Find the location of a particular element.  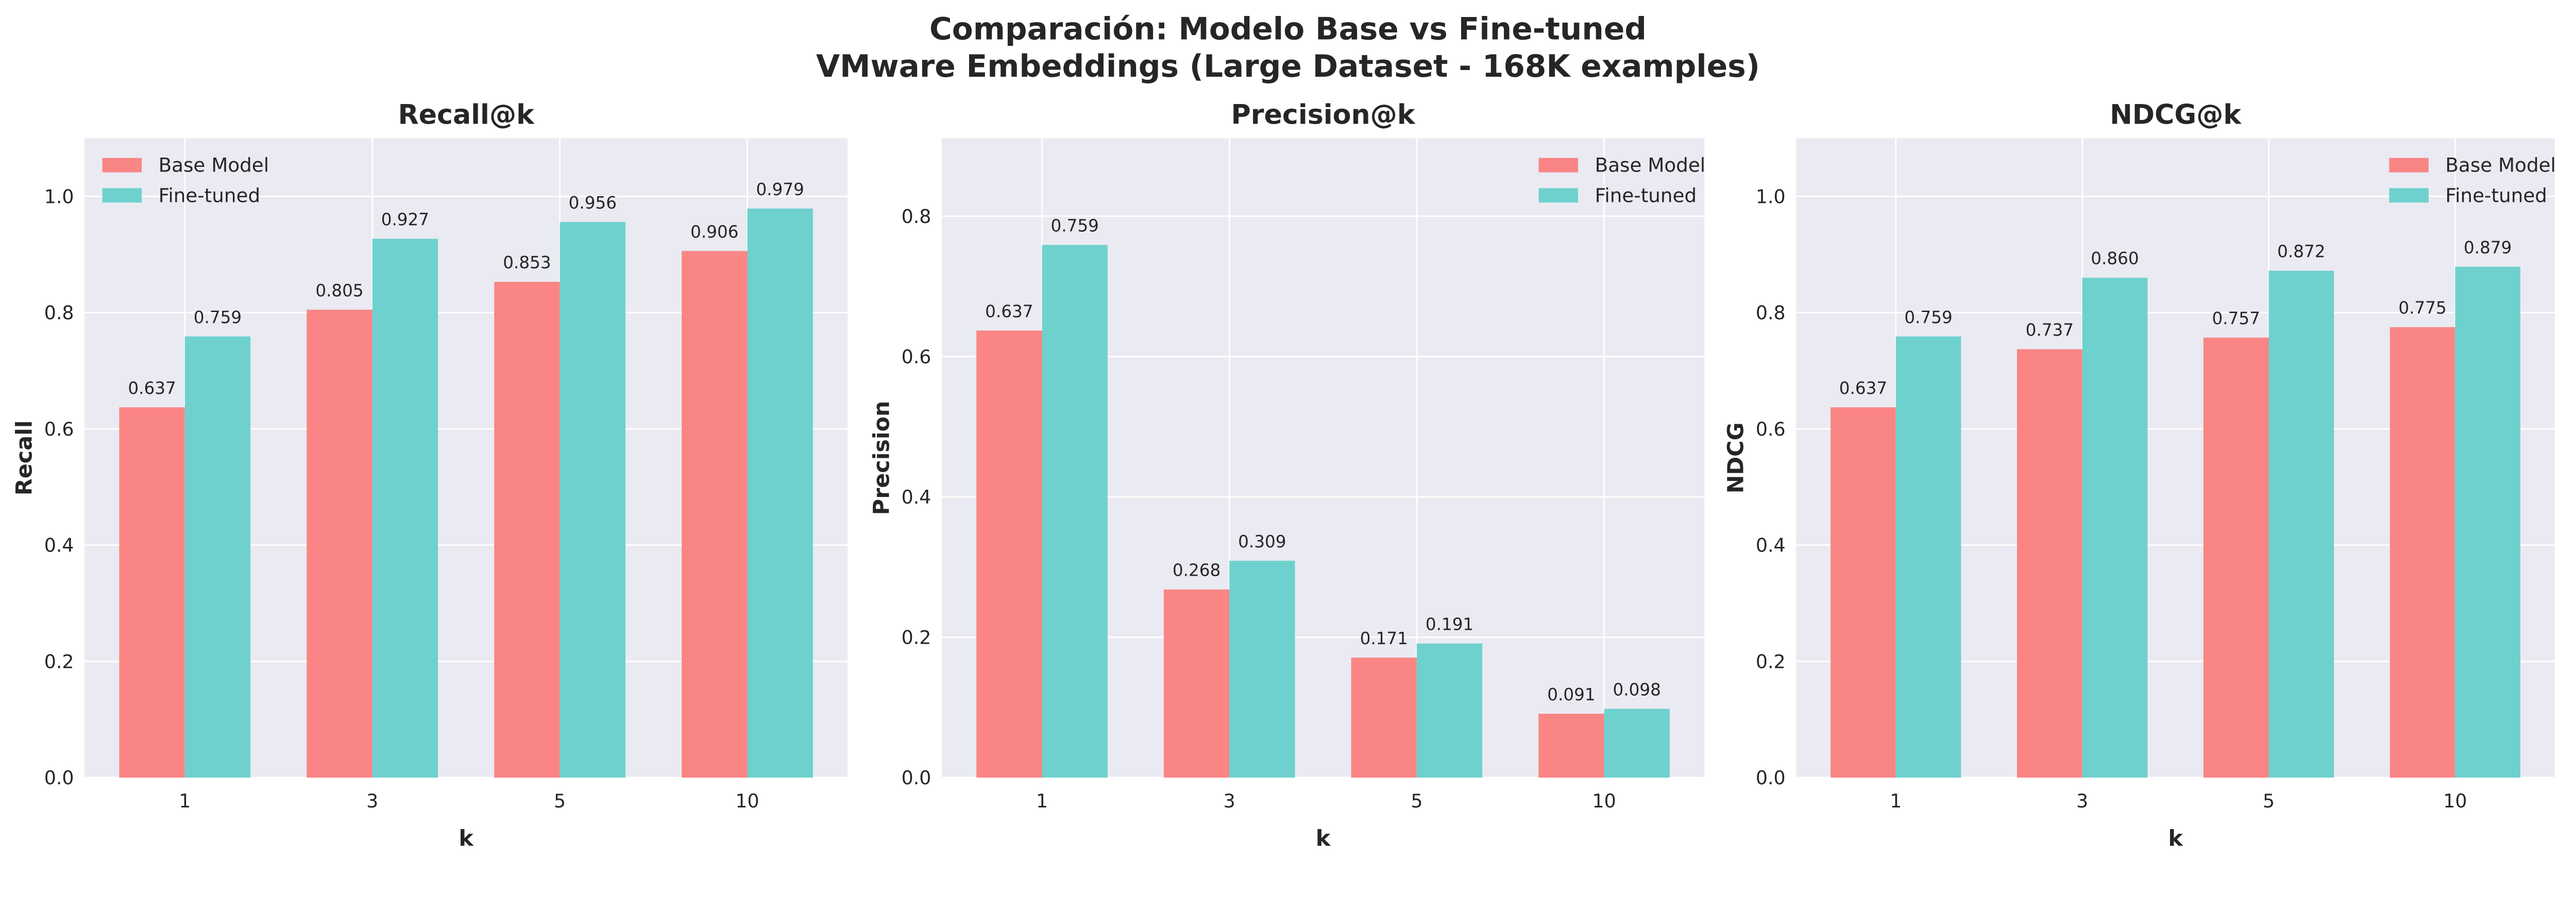

subplot-title: NDCG@k is located at coordinates (2176, 114).